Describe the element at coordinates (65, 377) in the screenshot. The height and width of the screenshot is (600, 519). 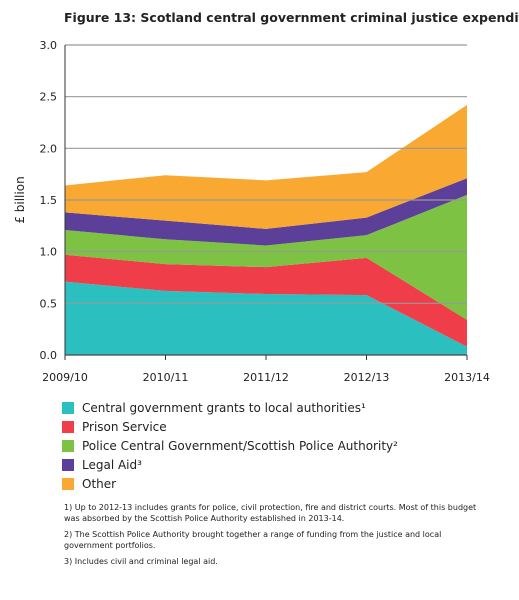
I see `x-tick-label: 2009/10` at that location.